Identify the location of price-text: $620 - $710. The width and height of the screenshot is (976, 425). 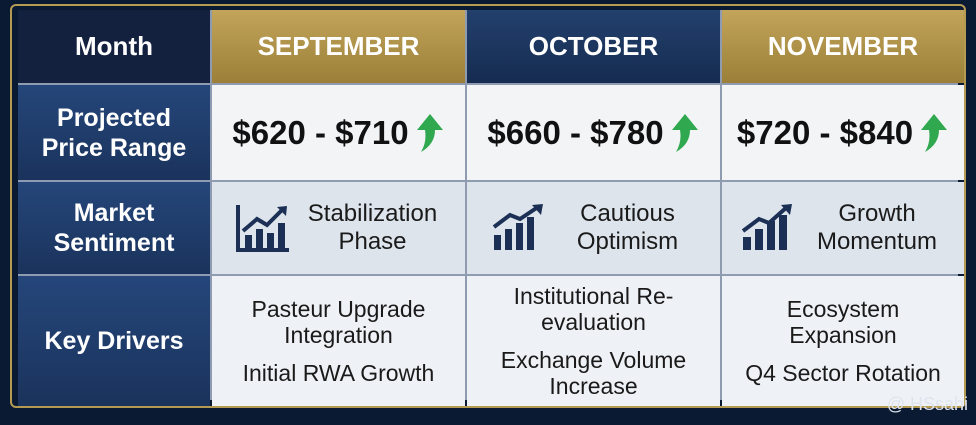
(320, 132).